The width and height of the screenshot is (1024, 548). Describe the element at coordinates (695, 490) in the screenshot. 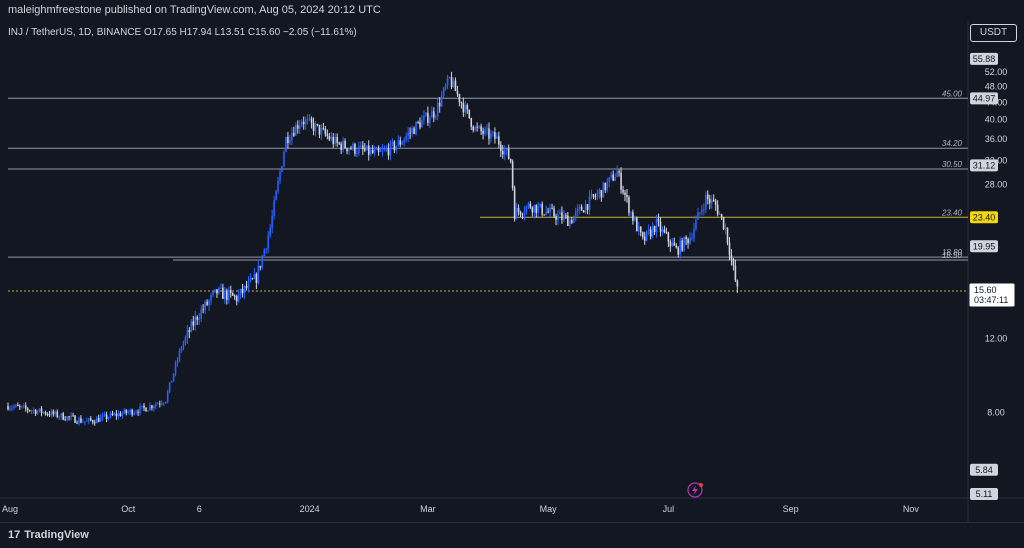

I see `lightning-icon` at that location.